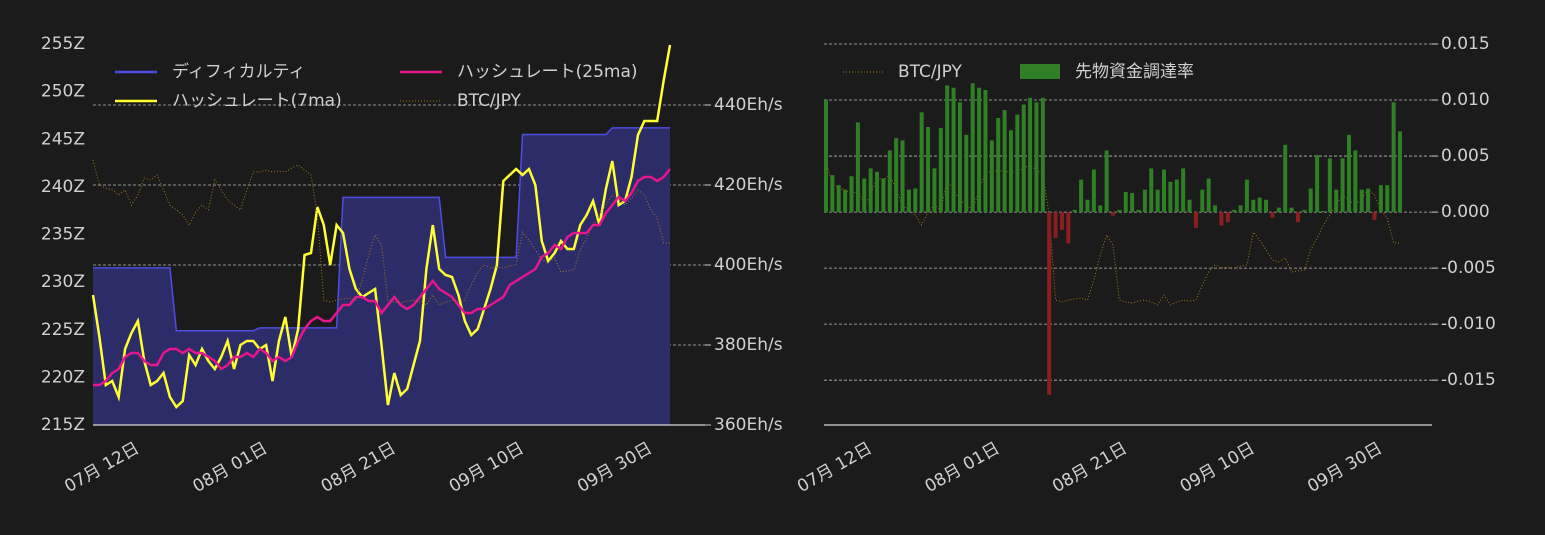  I want to click on dotted-line, so click(1112, 232).